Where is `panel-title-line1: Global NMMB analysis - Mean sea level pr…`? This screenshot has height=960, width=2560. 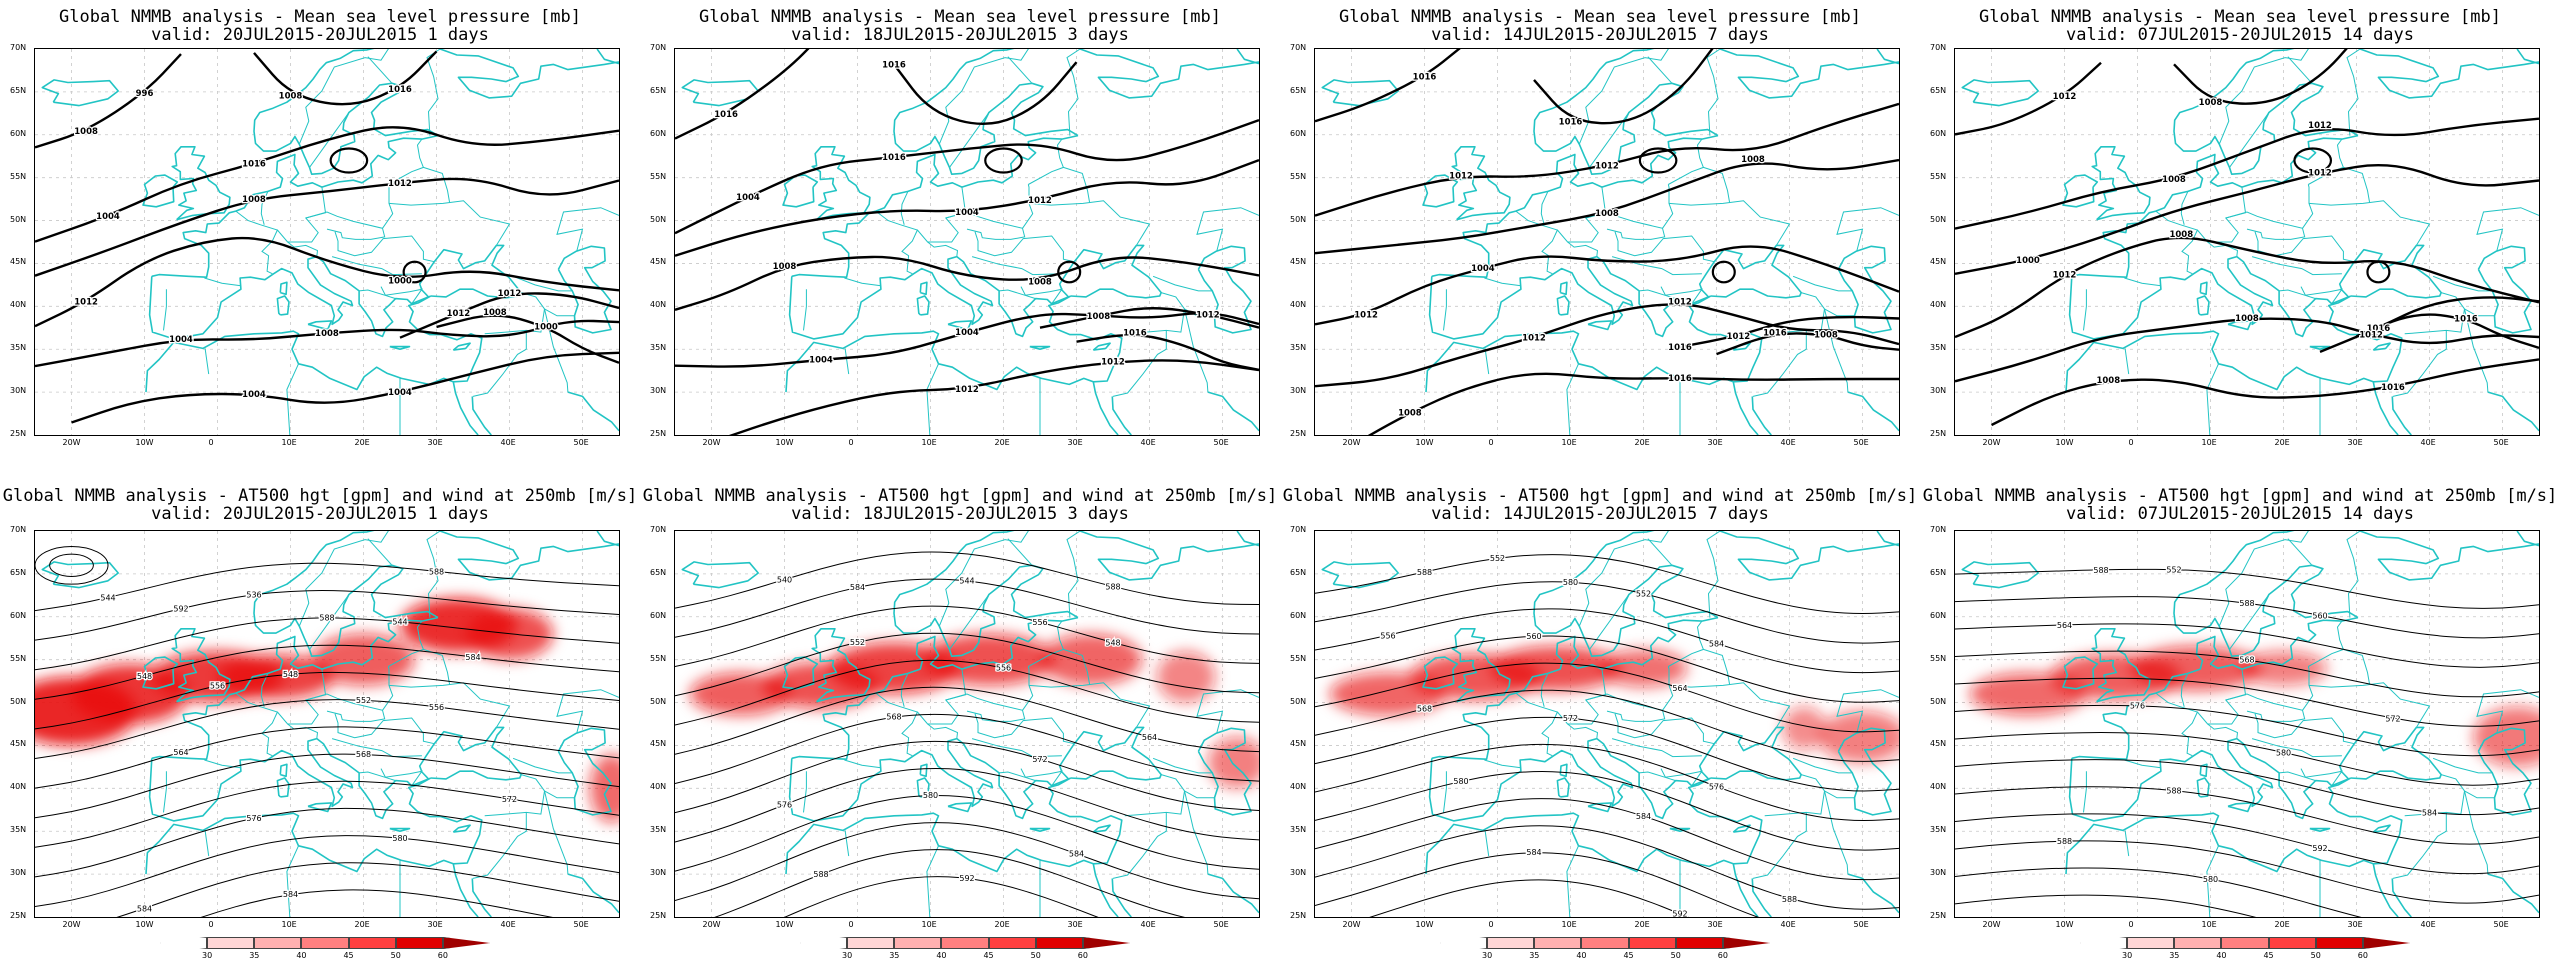 panel-title-line1: Global NMMB analysis - Mean sea level pr… is located at coordinates (960, 17).